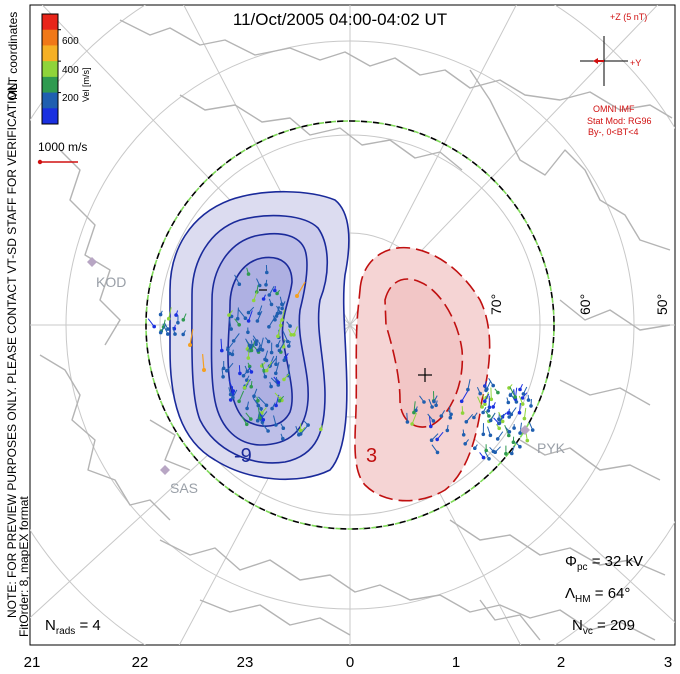 This screenshot has height=674, width=680. What do you see at coordinates (636, 63) in the screenshot?
I see `imf-y-label: +Y` at bounding box center [636, 63].